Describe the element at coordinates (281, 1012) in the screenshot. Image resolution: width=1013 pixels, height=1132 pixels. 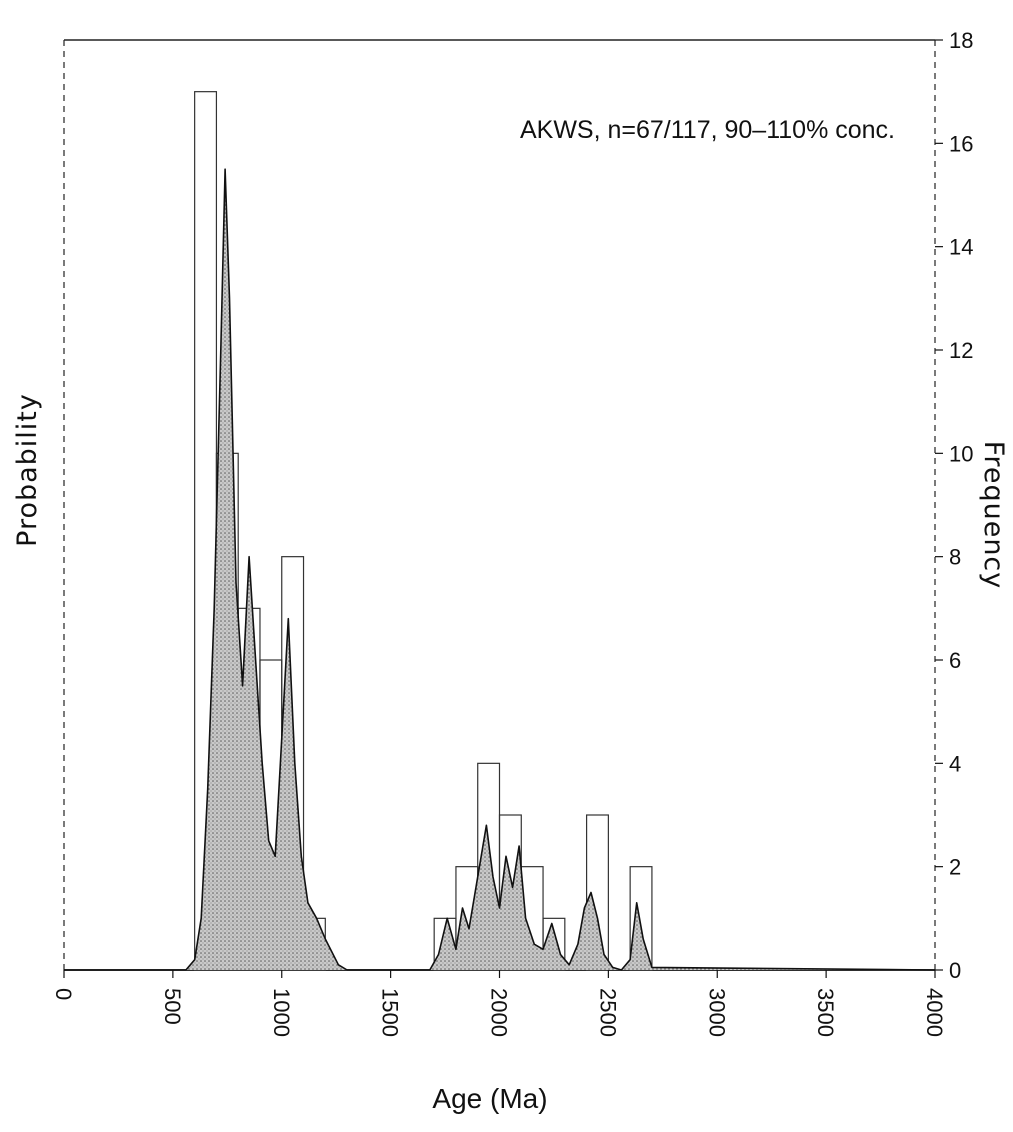
I see `x-tick-label: 1000` at that location.